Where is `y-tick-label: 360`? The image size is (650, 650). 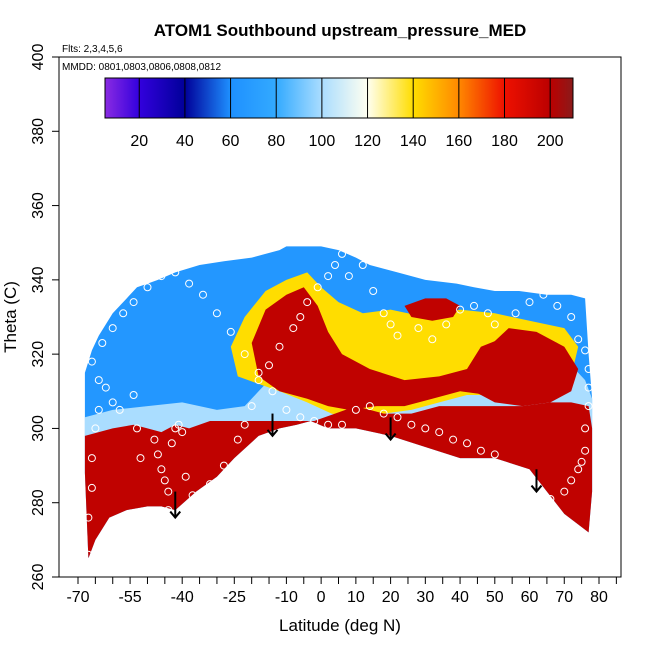 y-tick-label: 360 is located at coordinates (38, 205).